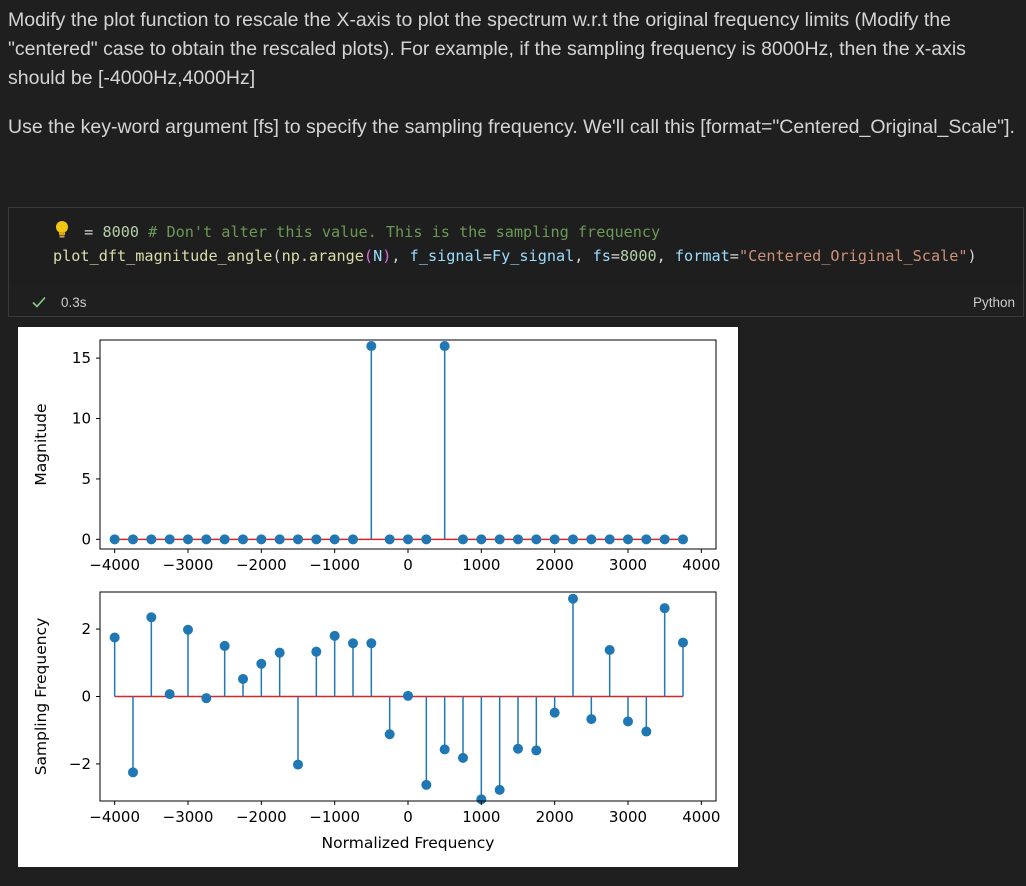 The height and width of the screenshot is (886, 1026). Describe the element at coordinates (41, 697) in the screenshot. I see `y-axis-label: Sampling Frequency` at that location.